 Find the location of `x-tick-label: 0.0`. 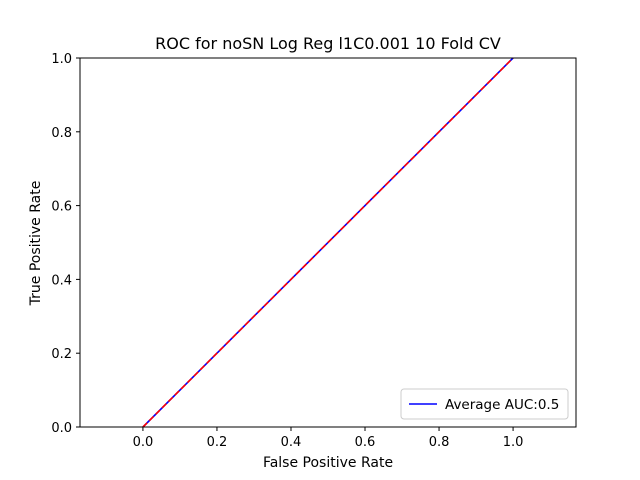

x-tick-label: 0.0 is located at coordinates (143, 442).